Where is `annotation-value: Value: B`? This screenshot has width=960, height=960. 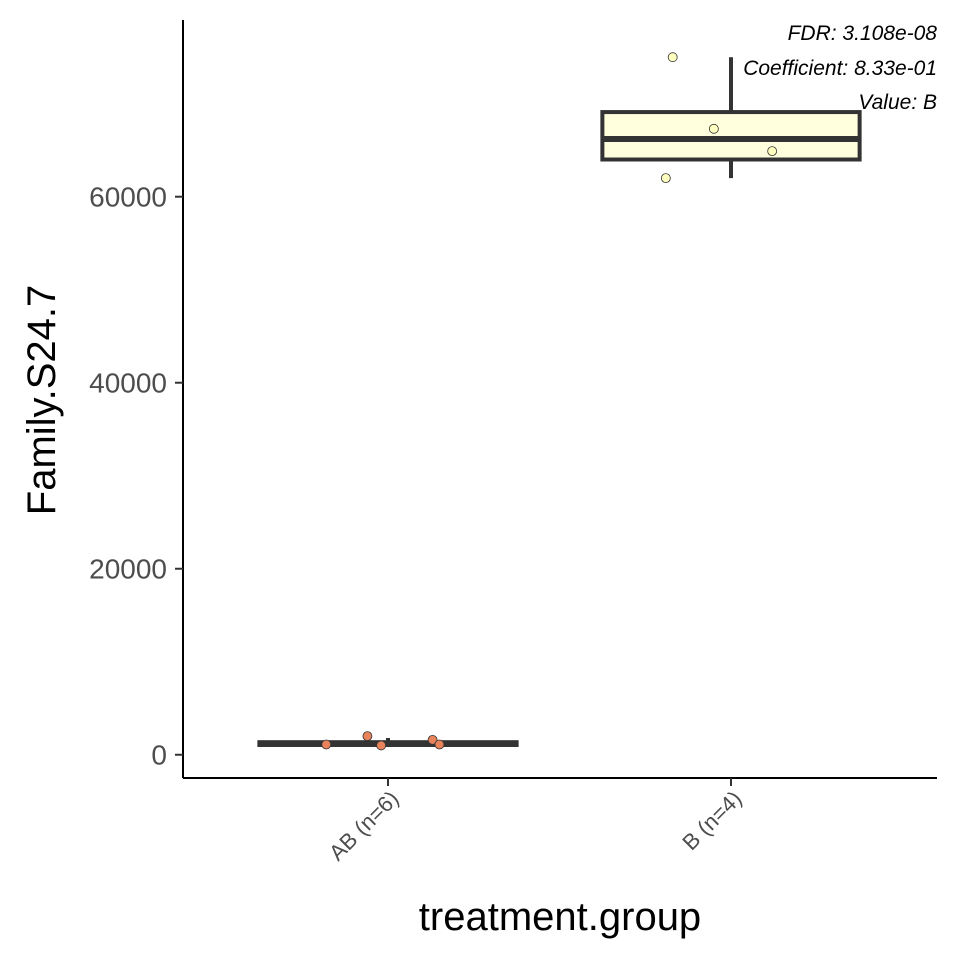
annotation-value: Value: B is located at coordinates (897, 102).